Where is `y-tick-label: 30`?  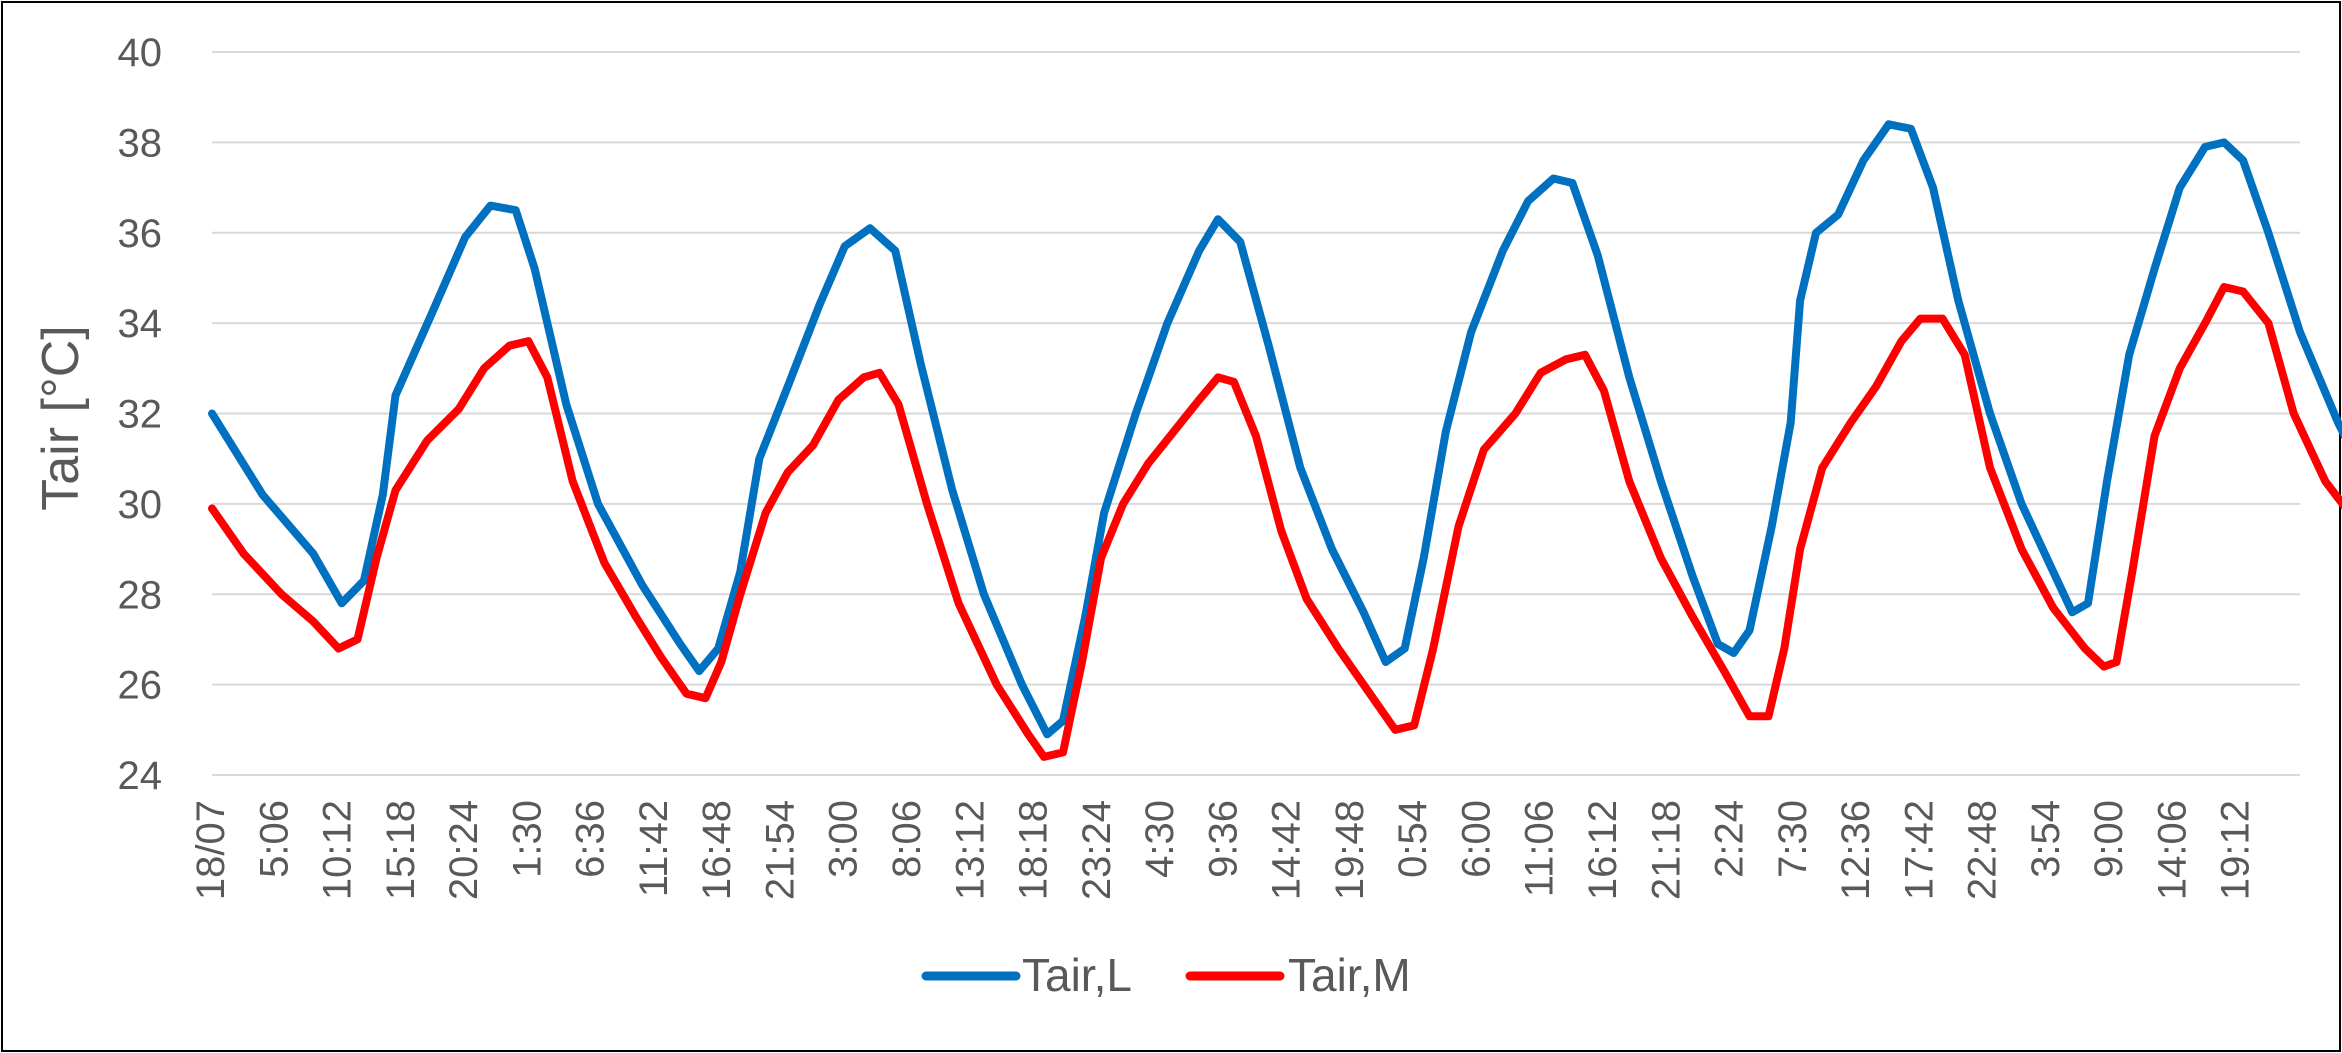
y-tick-label: 30 is located at coordinates (140, 505).